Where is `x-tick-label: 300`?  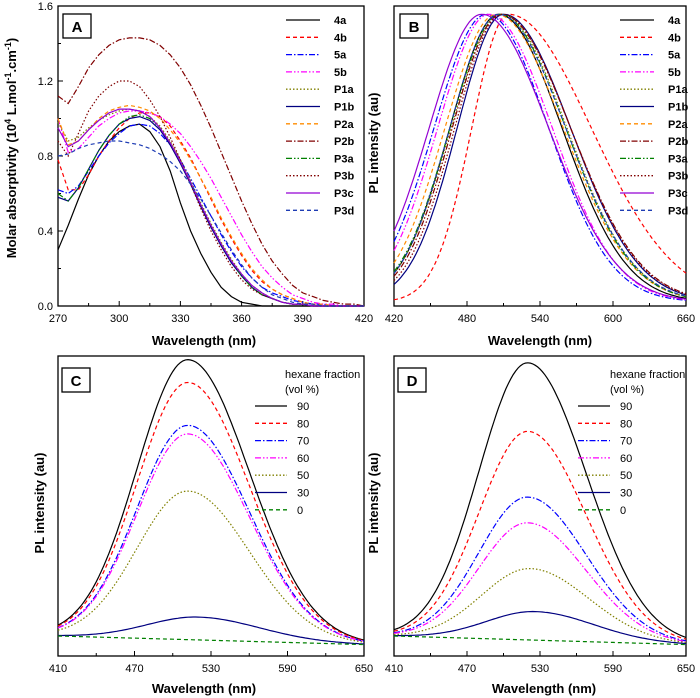
x-tick-label: 300 is located at coordinates (119, 319).